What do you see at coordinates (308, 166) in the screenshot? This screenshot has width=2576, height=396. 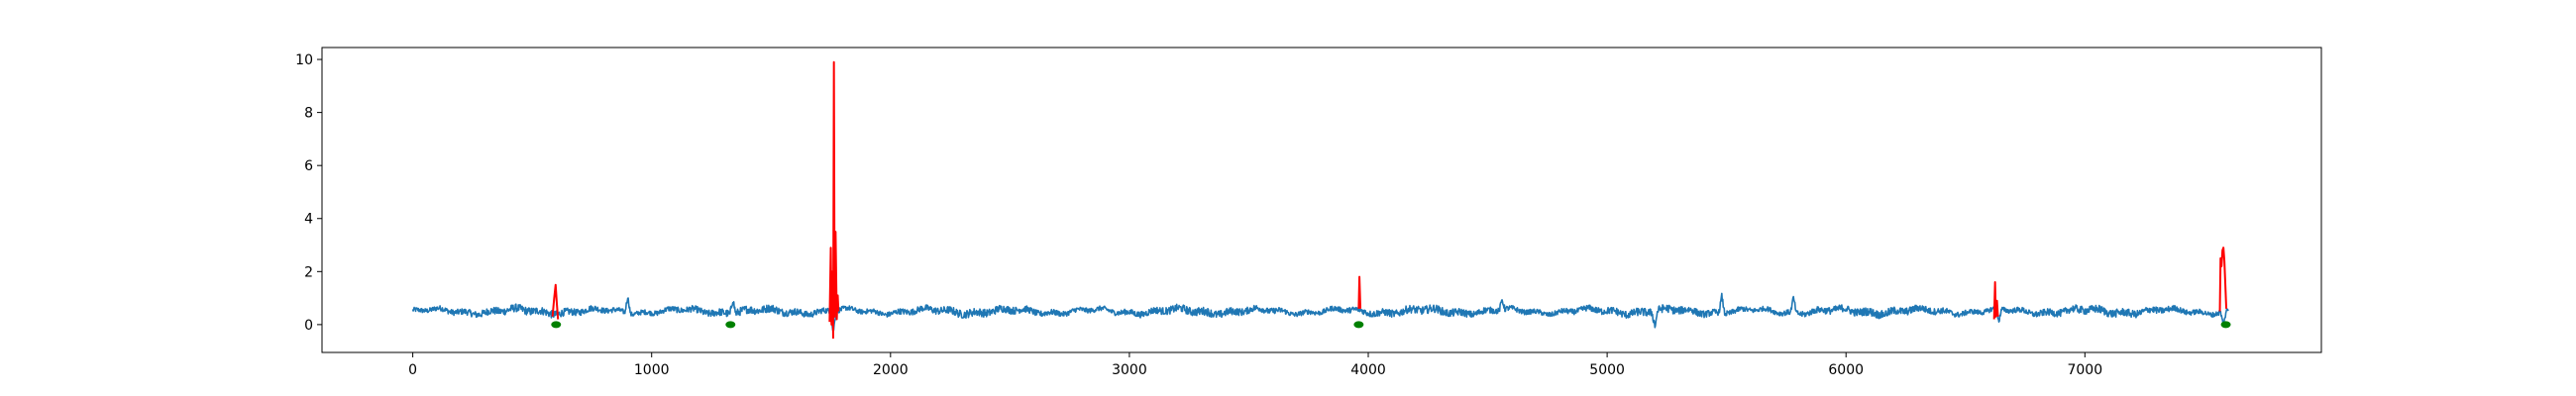 I see `y-tick-label-3: 6` at bounding box center [308, 166].